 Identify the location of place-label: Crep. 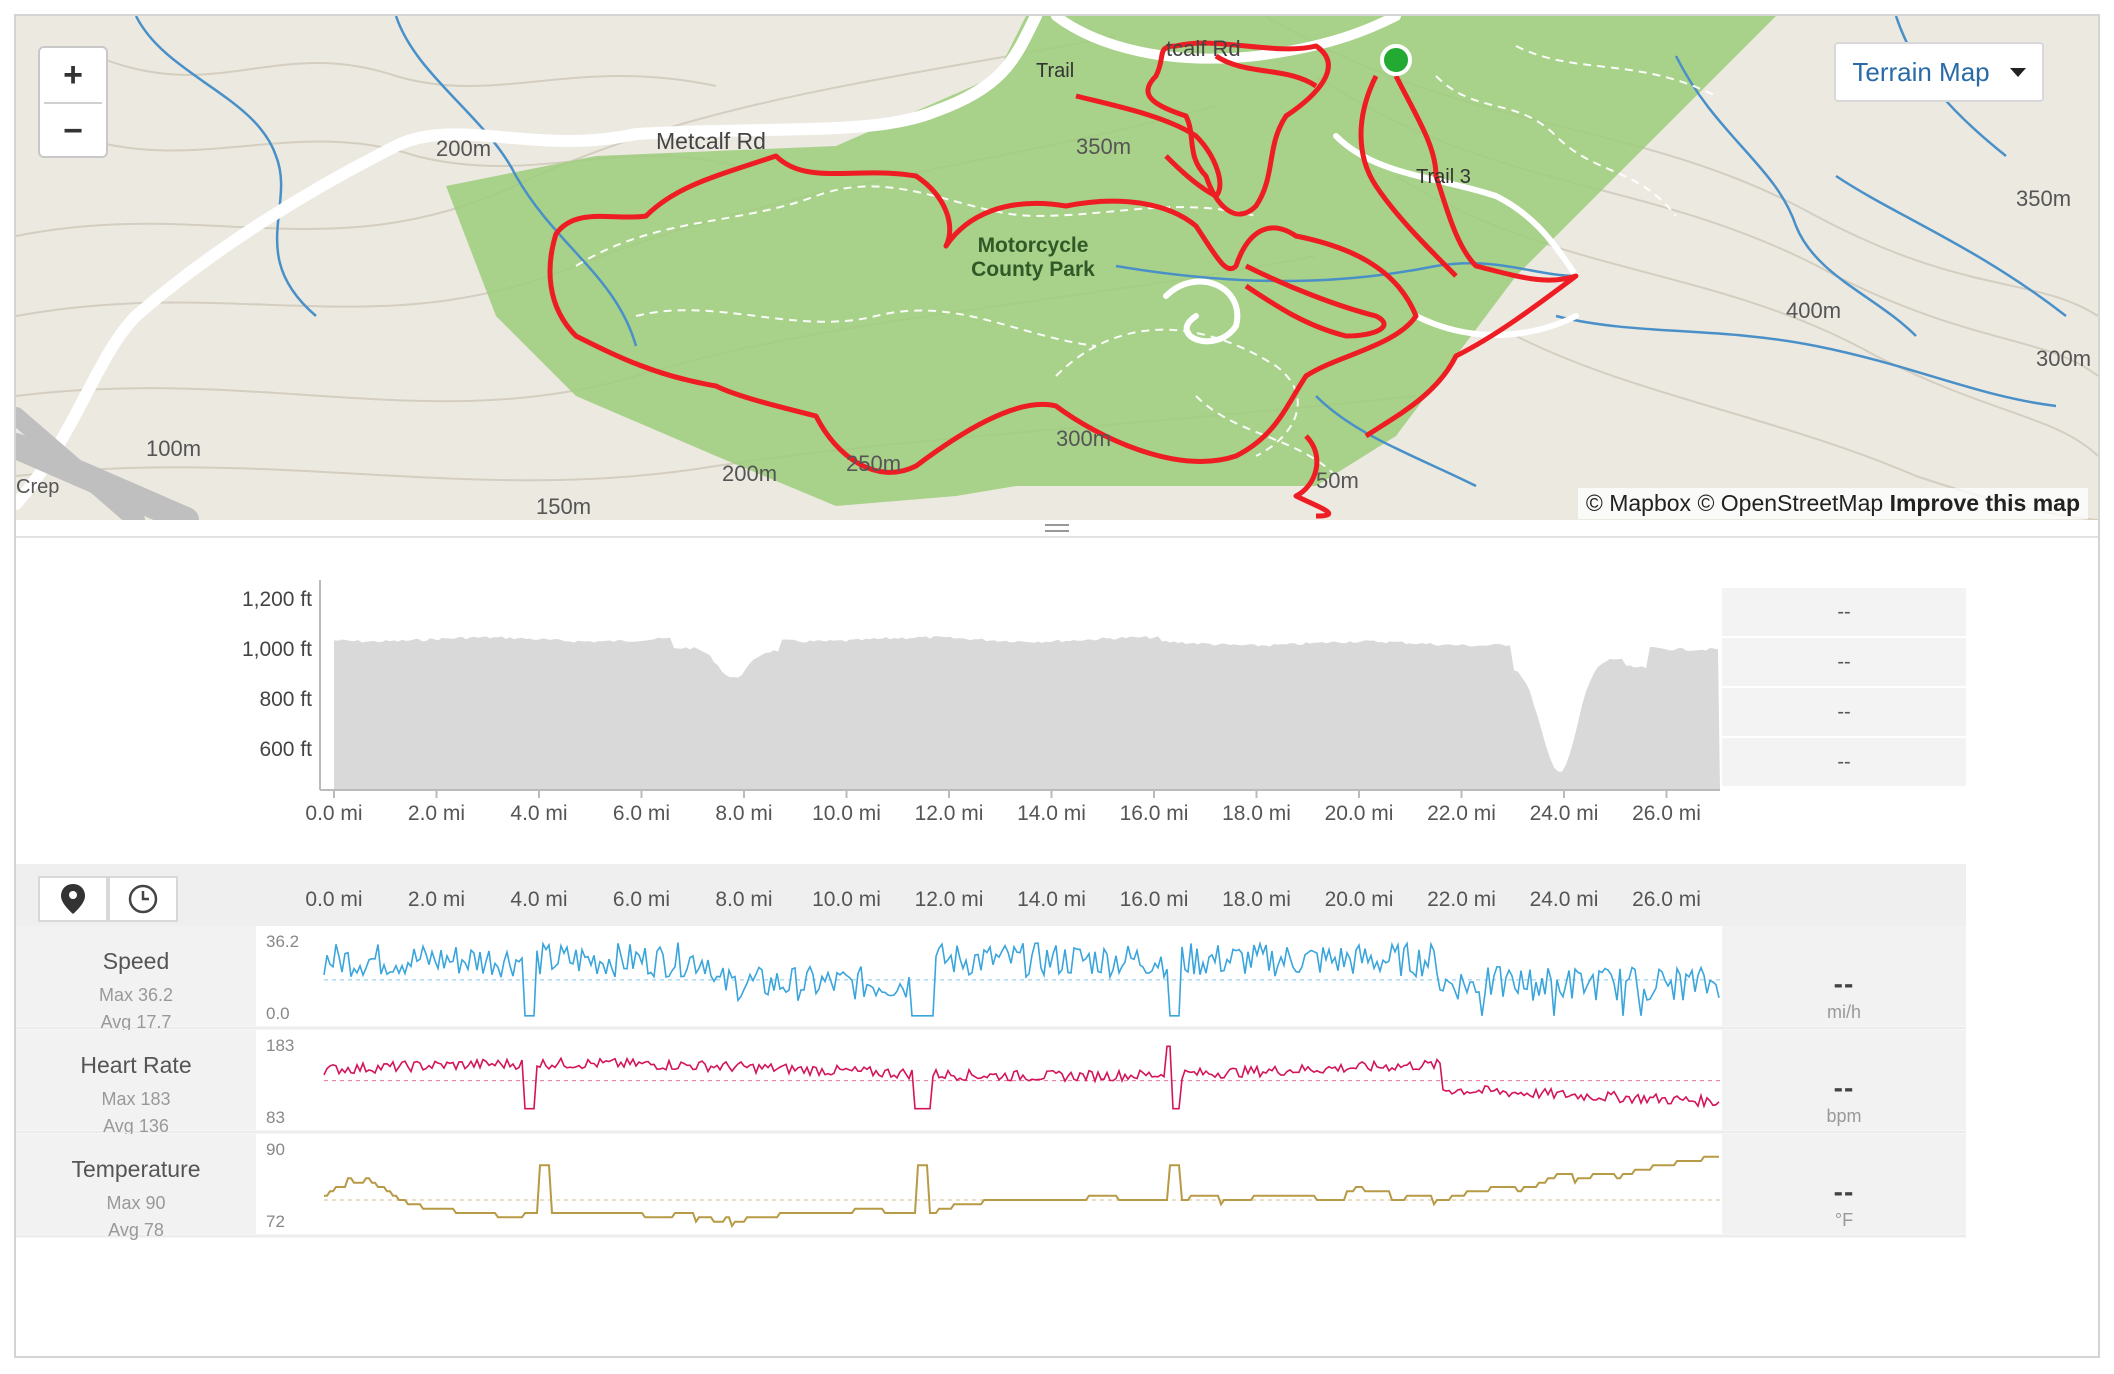
(38, 487).